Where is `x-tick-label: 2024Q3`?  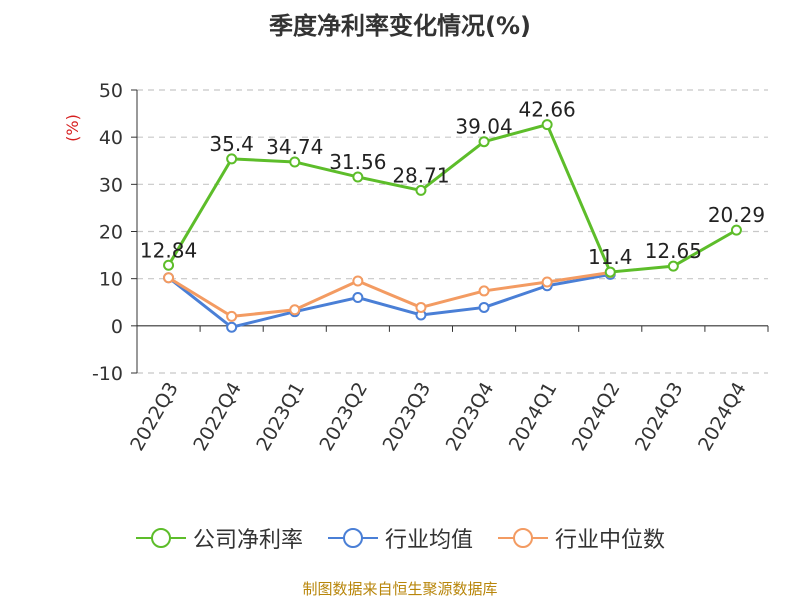
x-tick-label: 2024Q3 is located at coordinates (659, 417).